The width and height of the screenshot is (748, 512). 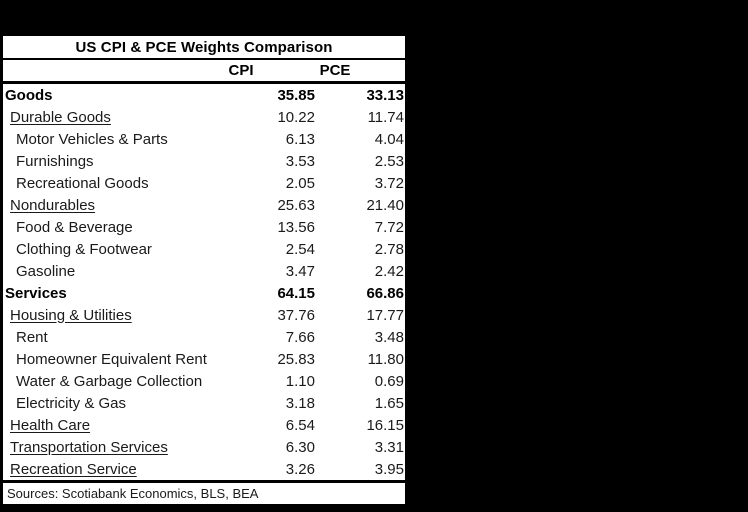 What do you see at coordinates (300, 381) in the screenshot?
I see `cpi-value: 1.10` at bounding box center [300, 381].